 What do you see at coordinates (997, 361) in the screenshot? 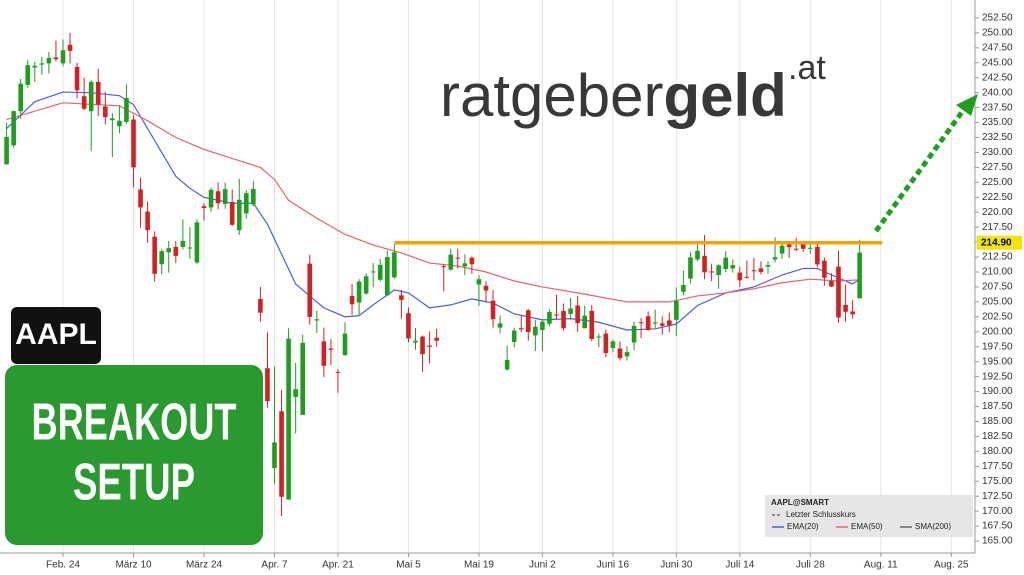
I see `y-tick-label: 195.00` at bounding box center [997, 361].